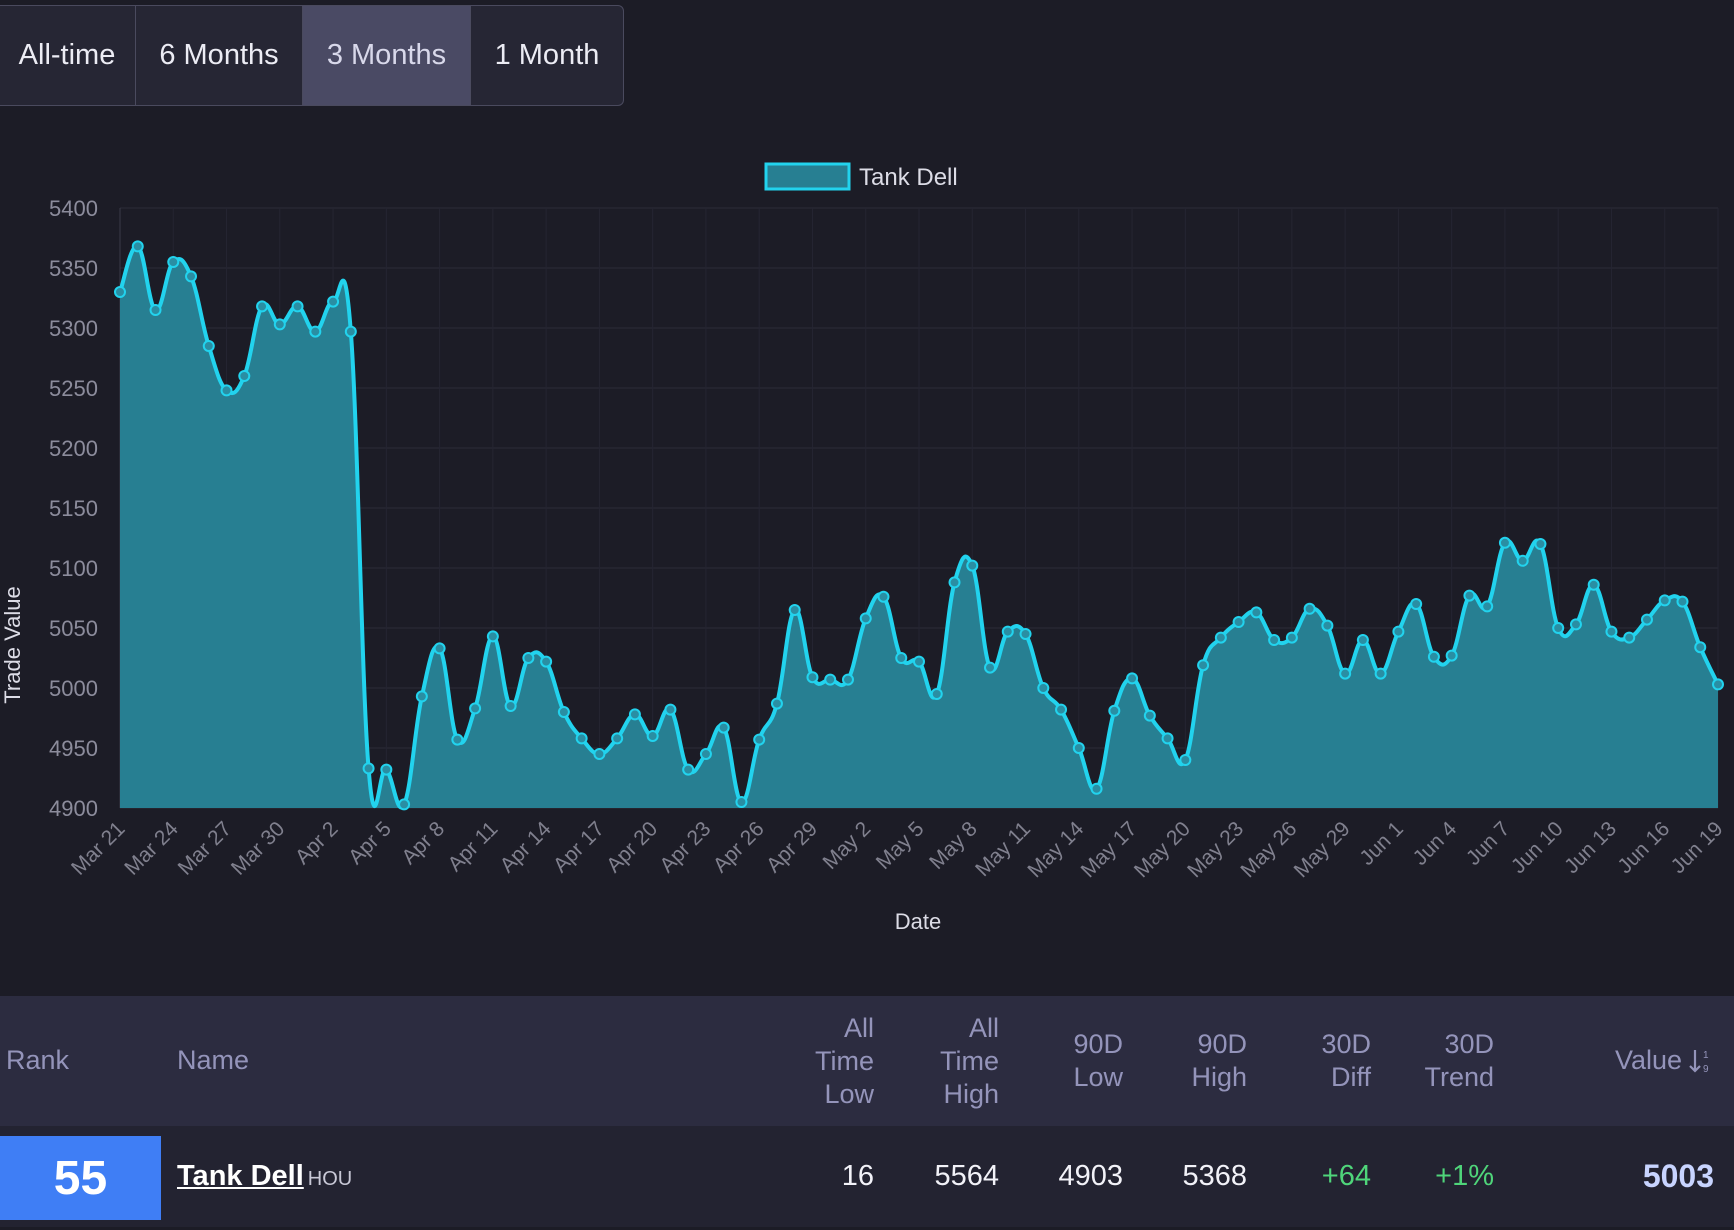 This screenshot has height=1230, width=1734. What do you see at coordinates (387, 55) in the screenshot?
I see `tab-3-months: 3 Months` at bounding box center [387, 55].